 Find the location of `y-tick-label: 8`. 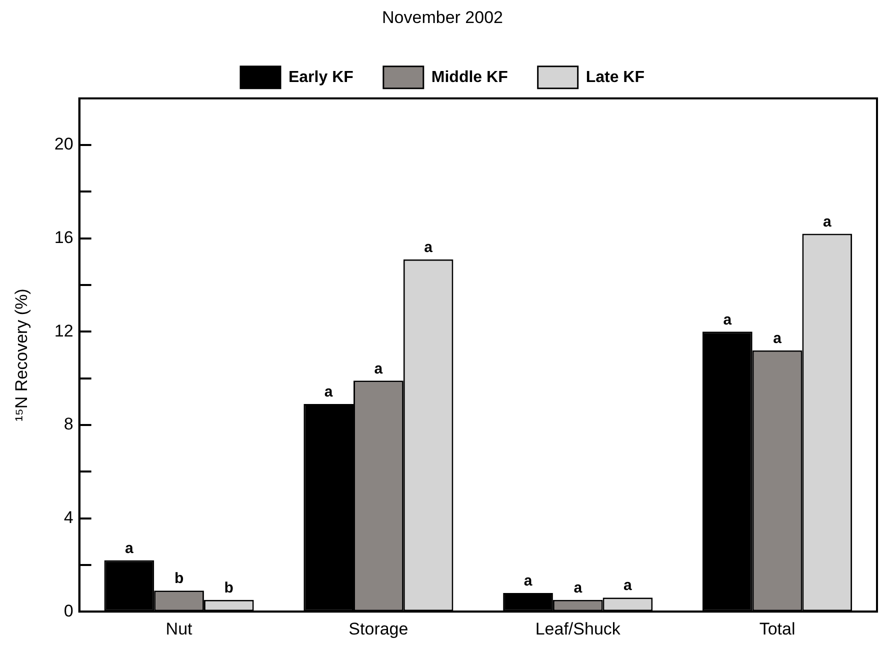

y-tick-label: 8 is located at coordinates (69, 424).